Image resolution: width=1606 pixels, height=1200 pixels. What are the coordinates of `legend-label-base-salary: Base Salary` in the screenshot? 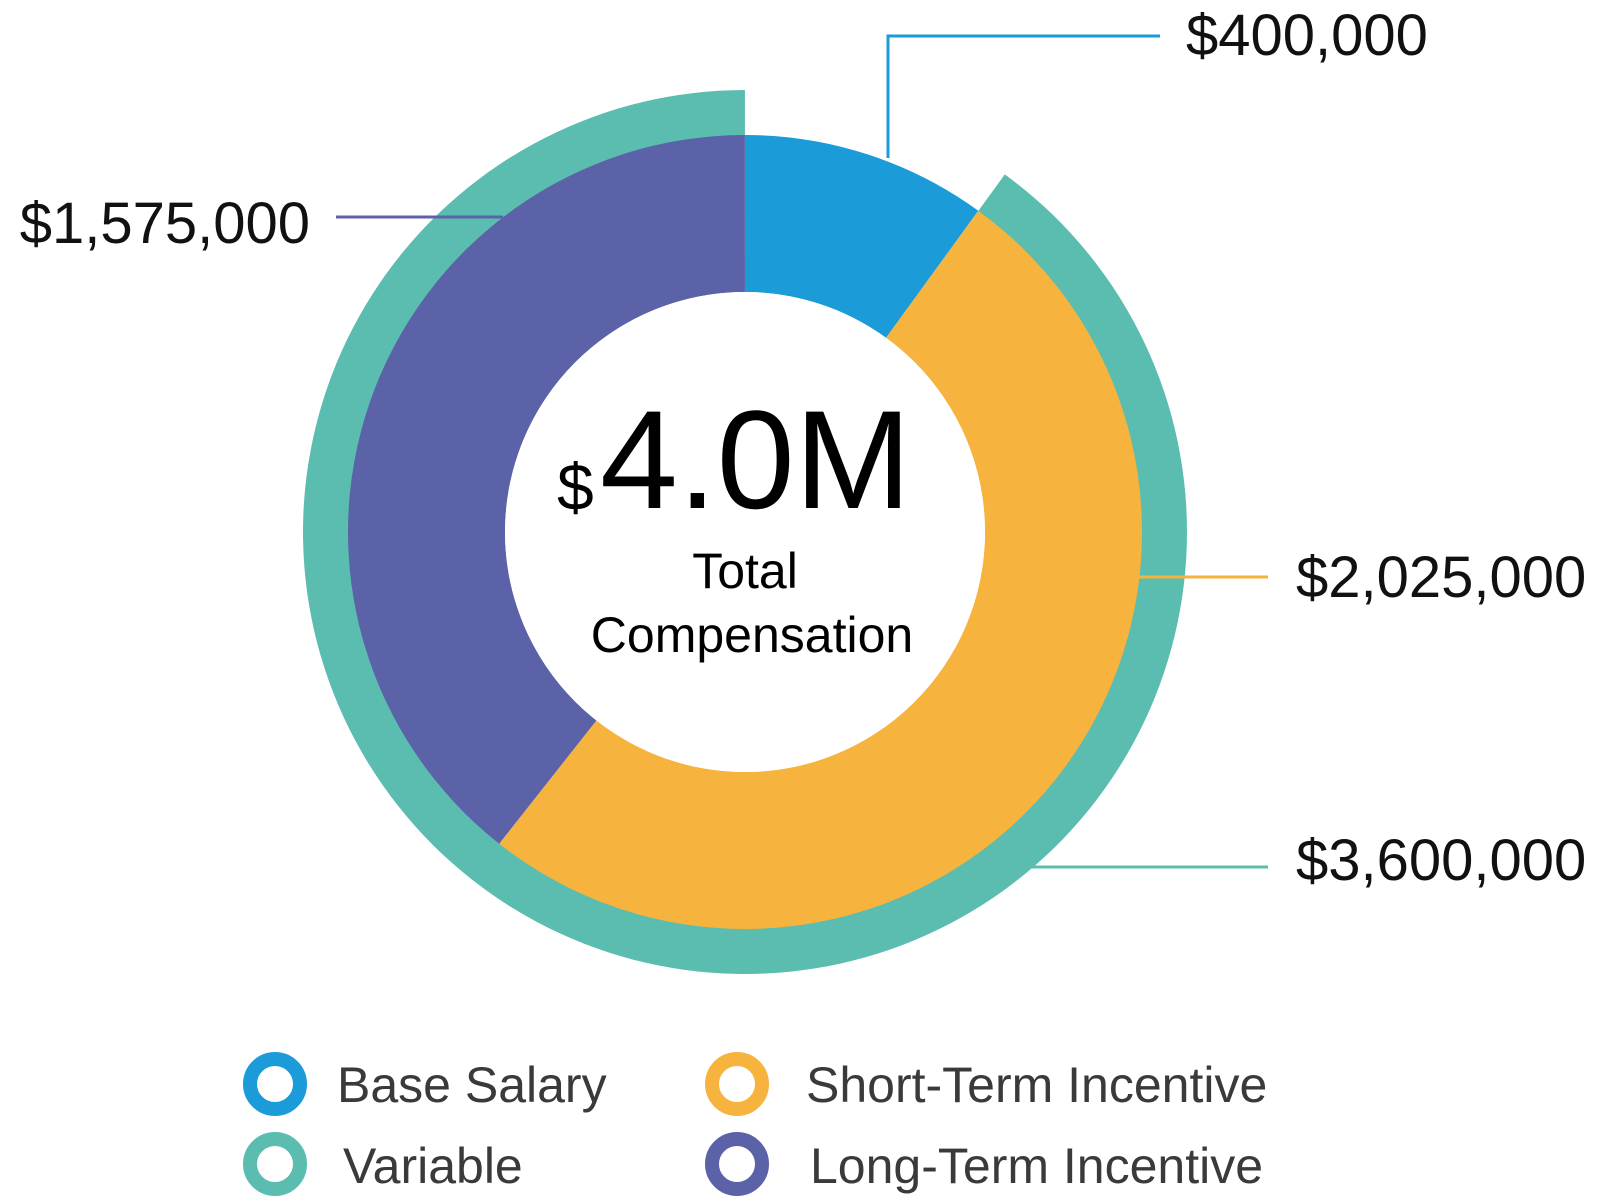 It's located at (472, 1085).